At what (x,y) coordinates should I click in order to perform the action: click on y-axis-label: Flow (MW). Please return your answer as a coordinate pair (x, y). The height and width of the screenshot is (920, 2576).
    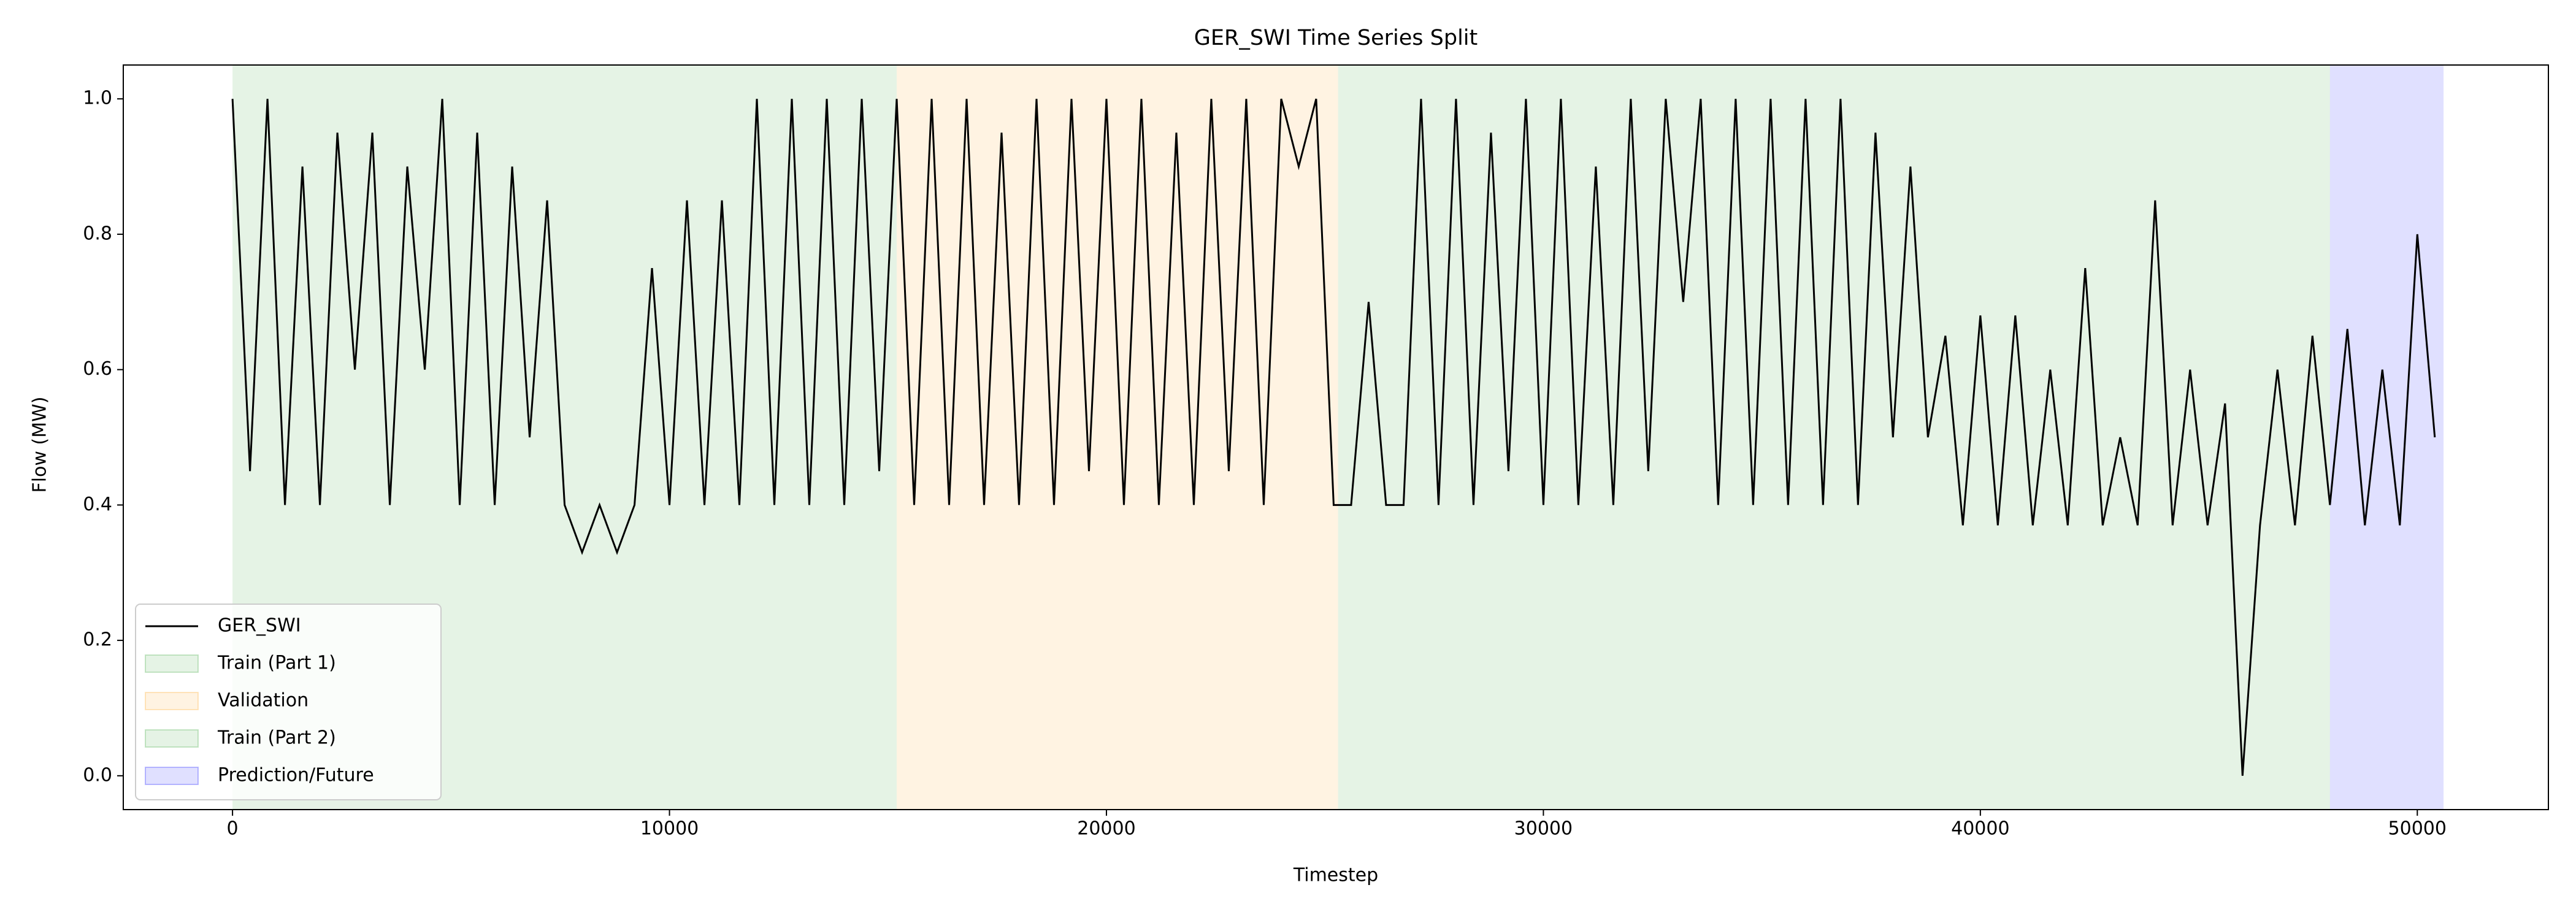
    Looking at the image, I should click on (40, 445).